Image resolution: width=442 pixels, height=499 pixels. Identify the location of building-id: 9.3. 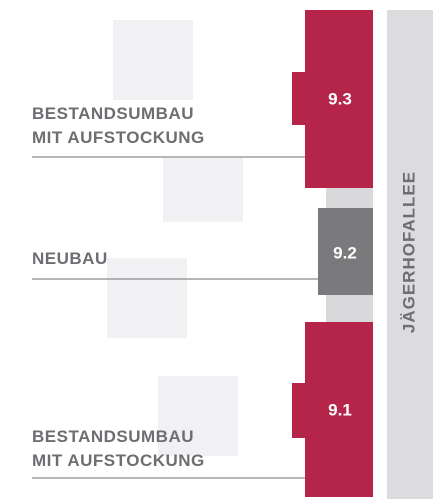
(340, 98).